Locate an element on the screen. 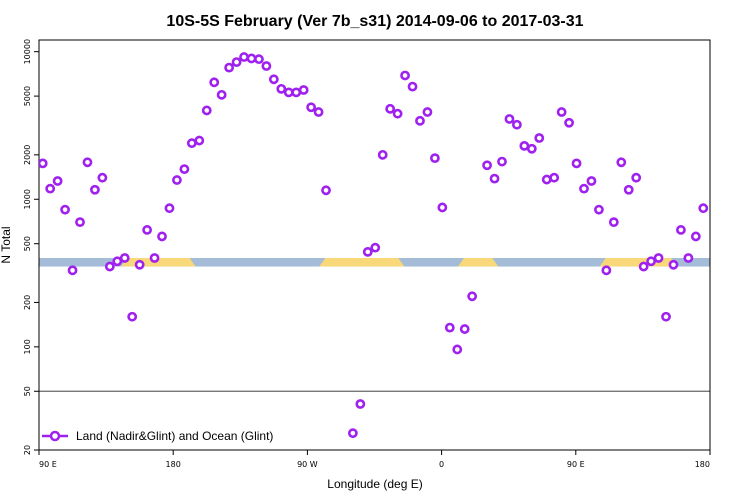 Image resolution: width=750 pixels, height=500 pixels. x-axis: 90 E 180 90 W 0 90 E 180 is located at coordinates (374, 459).